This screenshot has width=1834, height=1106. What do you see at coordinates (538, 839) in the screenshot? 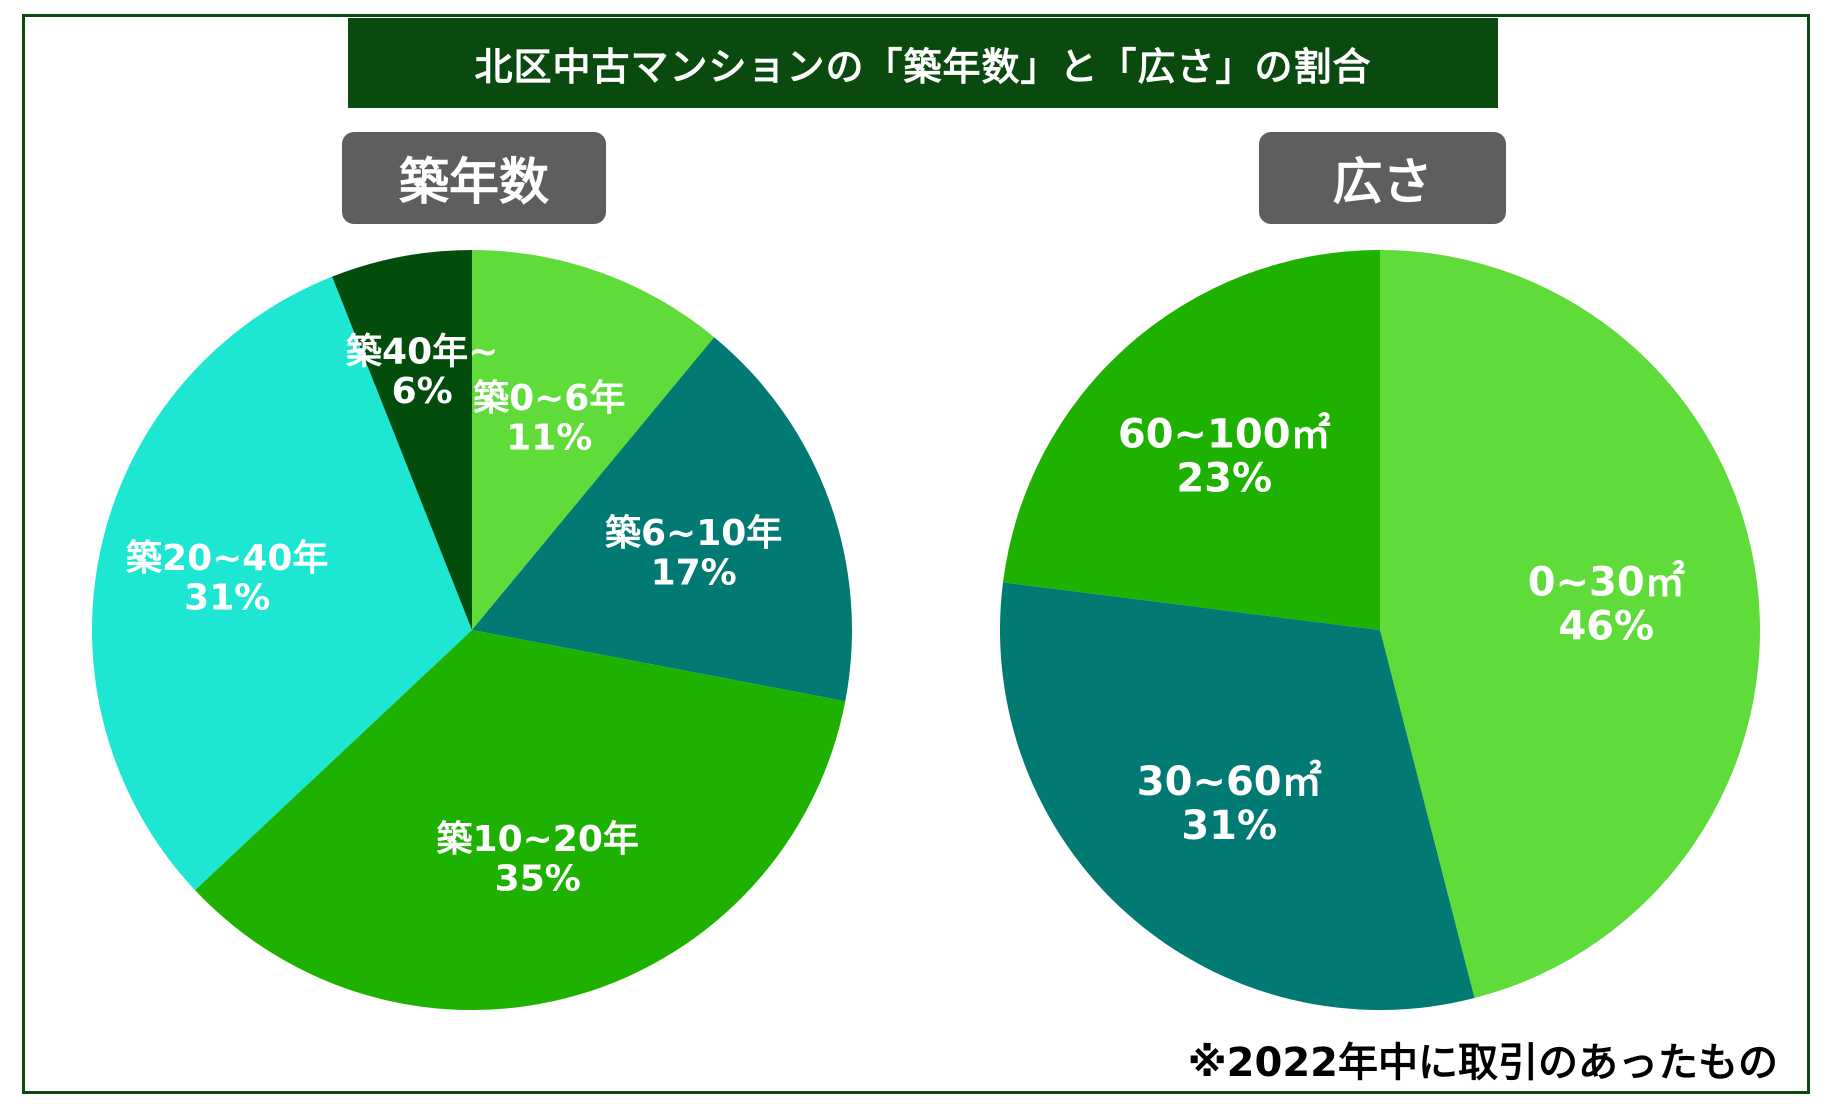
I see `slice-label: 築10~20年` at bounding box center [538, 839].